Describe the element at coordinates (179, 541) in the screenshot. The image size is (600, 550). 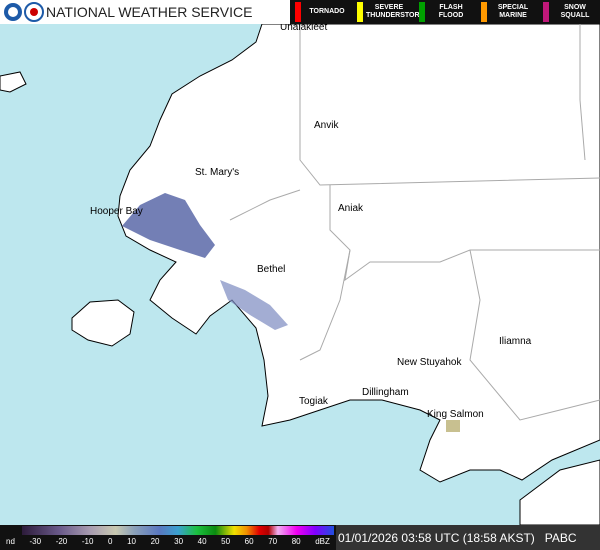
I see `scale-label: 30` at that location.